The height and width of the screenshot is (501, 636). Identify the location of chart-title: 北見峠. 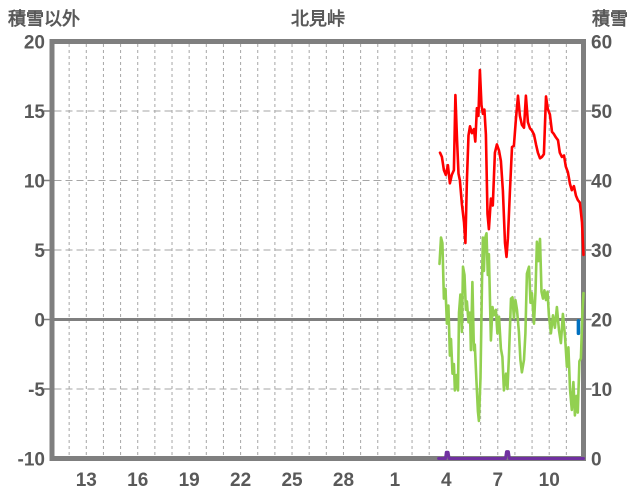
(318, 19).